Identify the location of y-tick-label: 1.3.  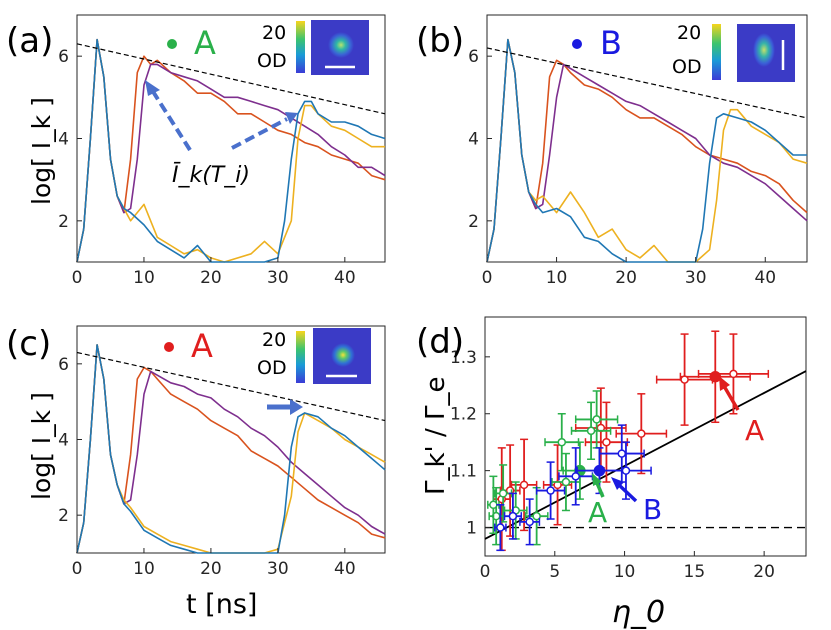
(463, 358).